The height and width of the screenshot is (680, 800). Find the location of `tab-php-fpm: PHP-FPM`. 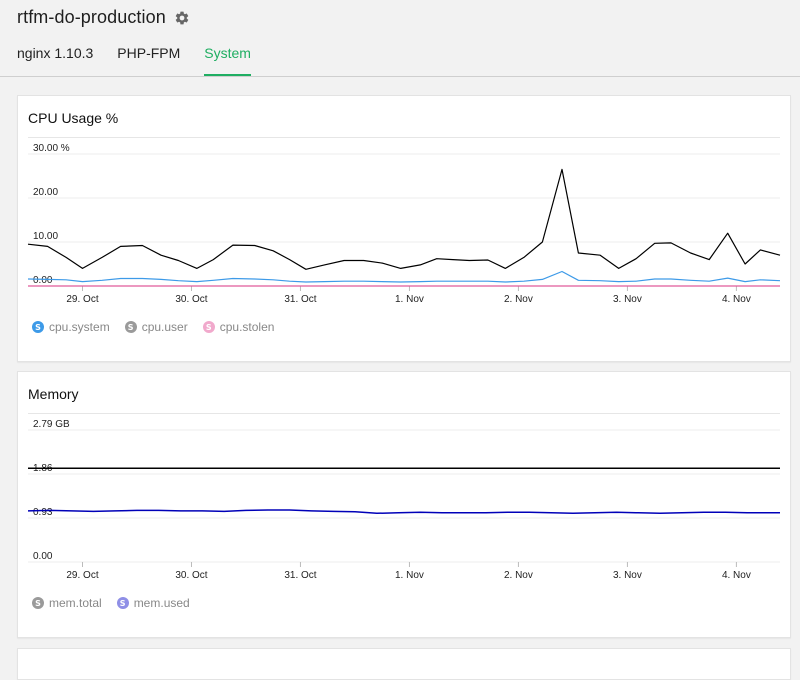

tab-php-fpm: PHP-FPM is located at coordinates (149, 53).